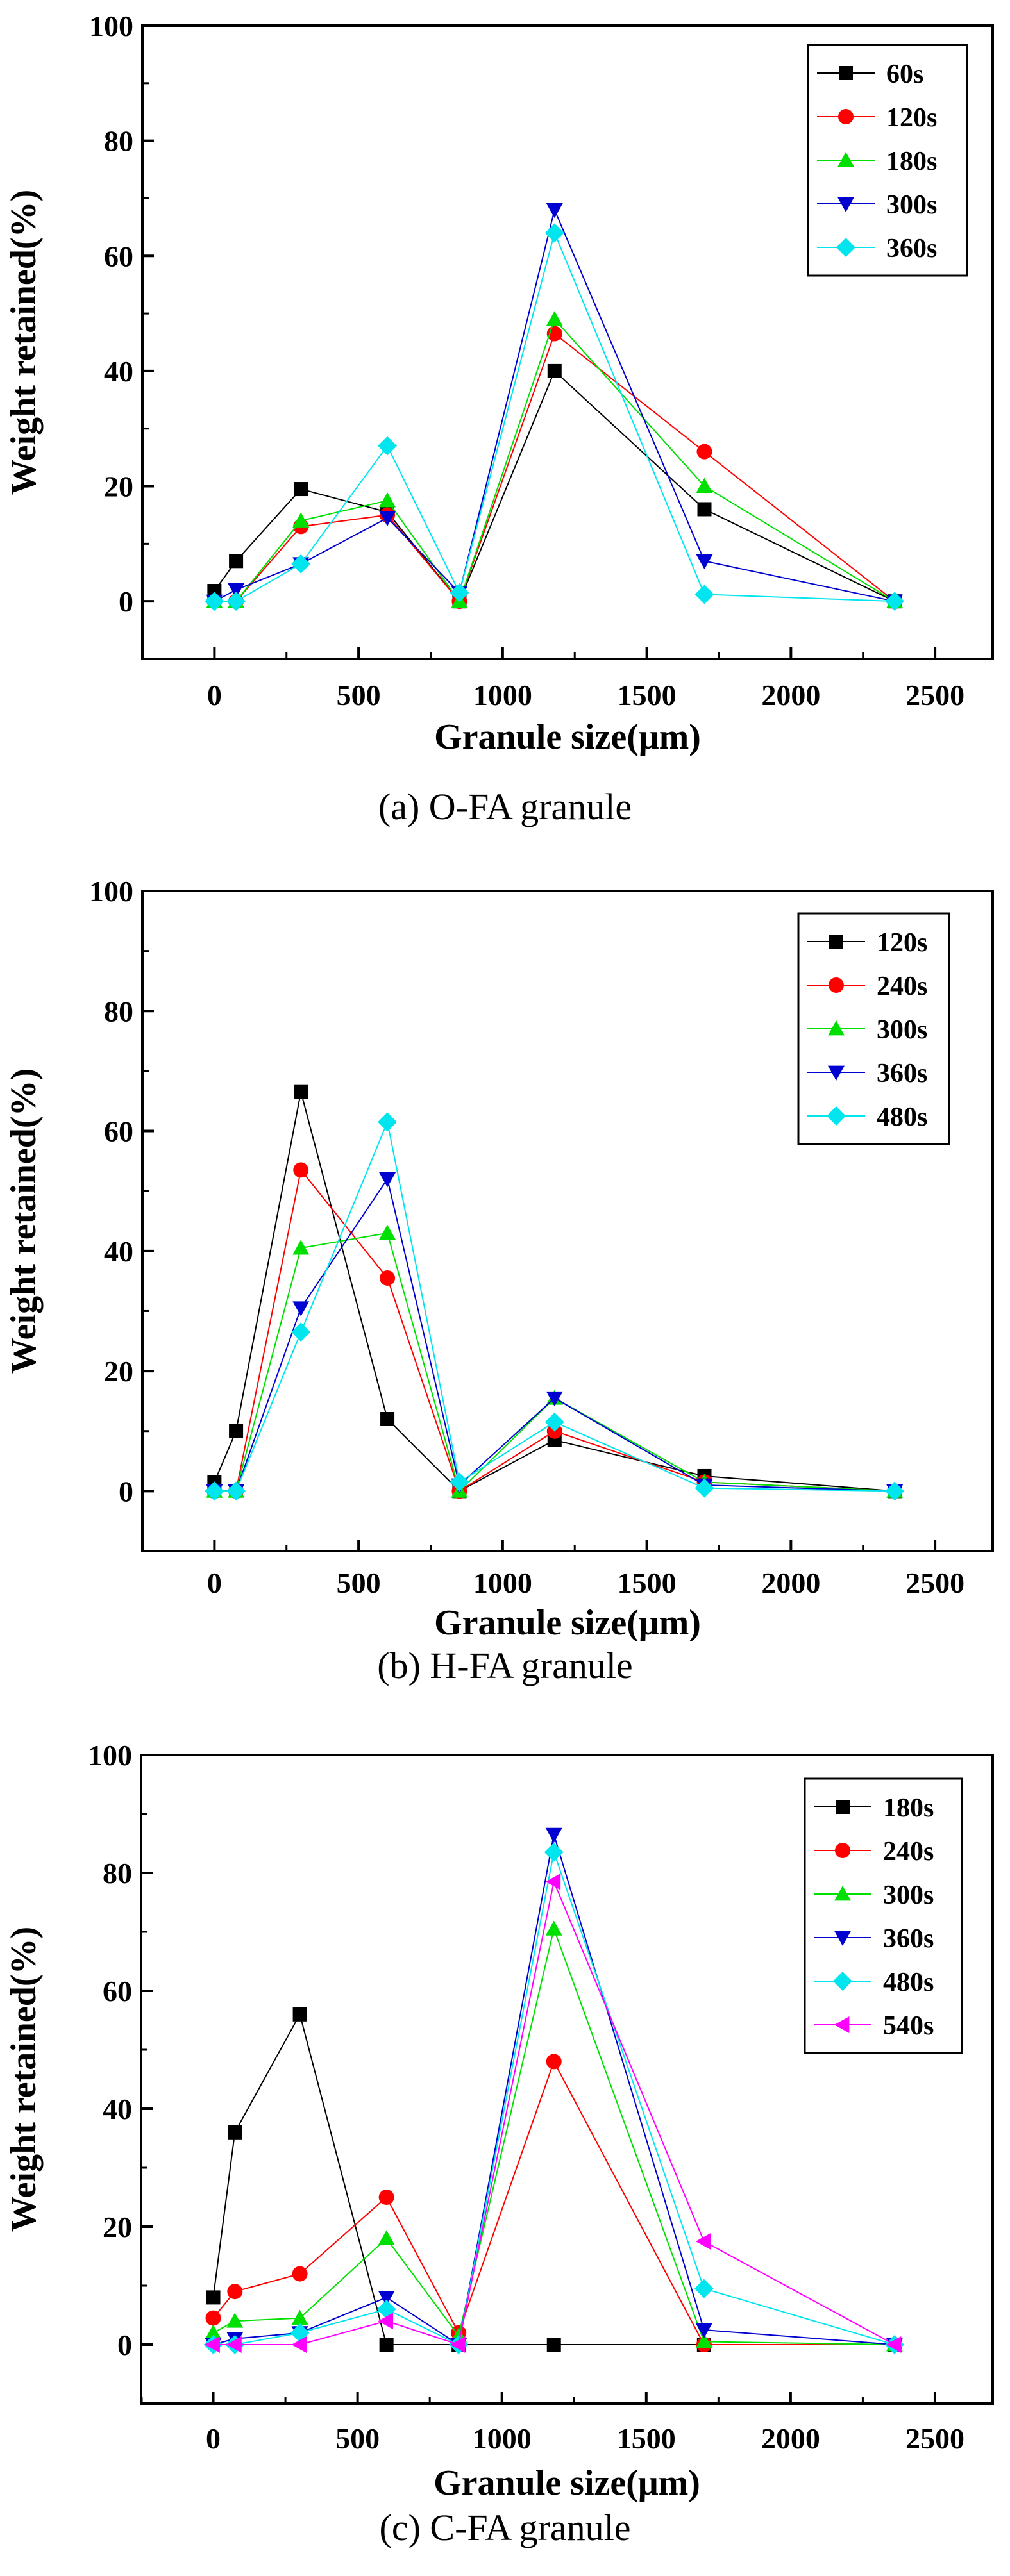 This screenshot has height=2576, width=1010. I want to click on x-tick-label: 1500, so click(647, 1583).